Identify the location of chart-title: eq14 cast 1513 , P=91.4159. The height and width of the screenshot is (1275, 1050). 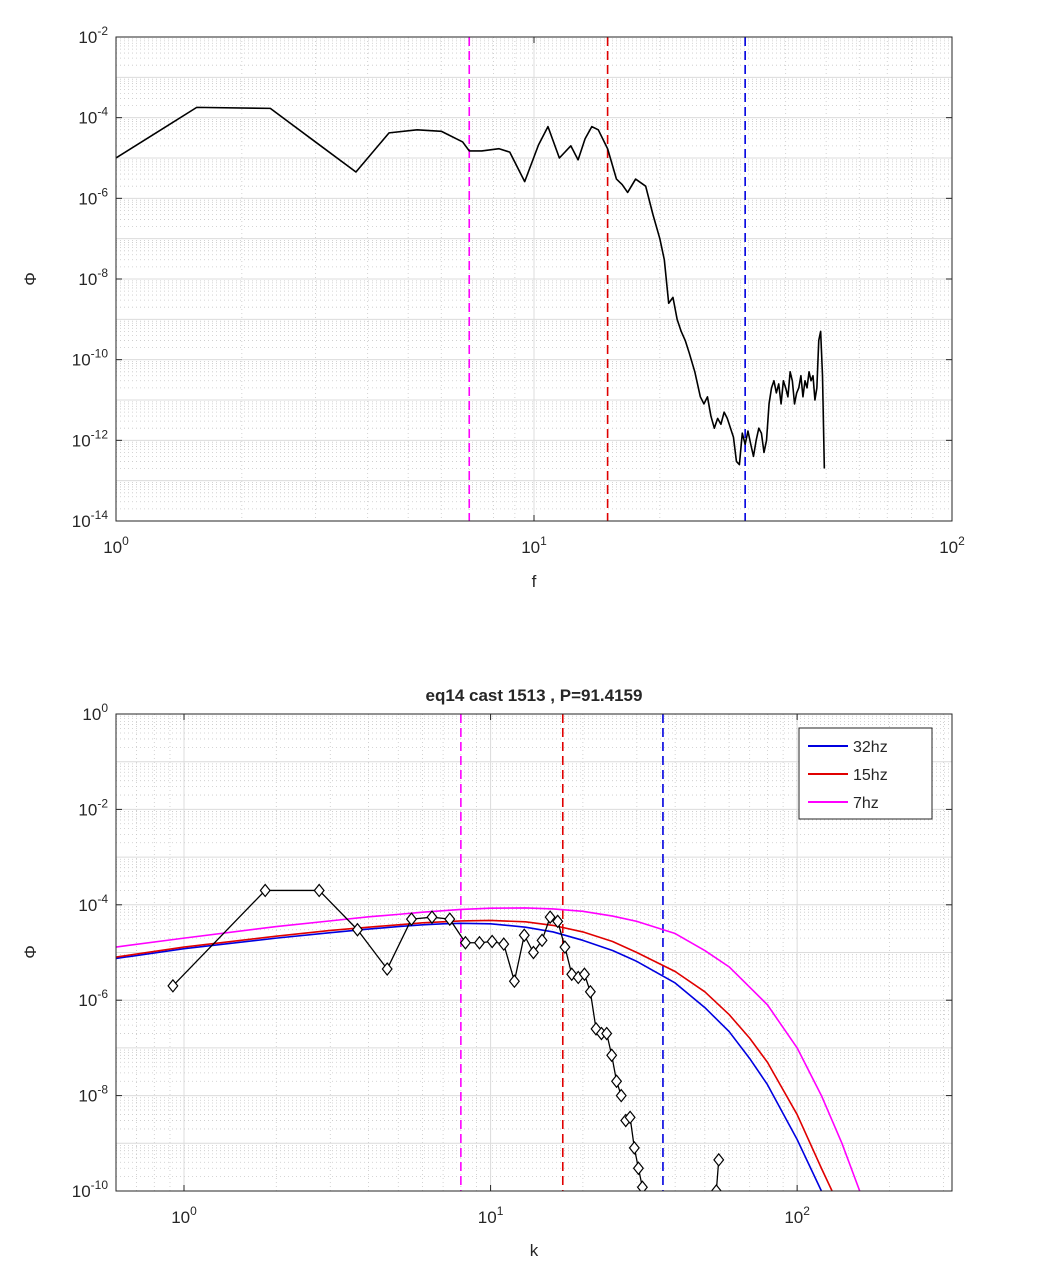
(534, 695).